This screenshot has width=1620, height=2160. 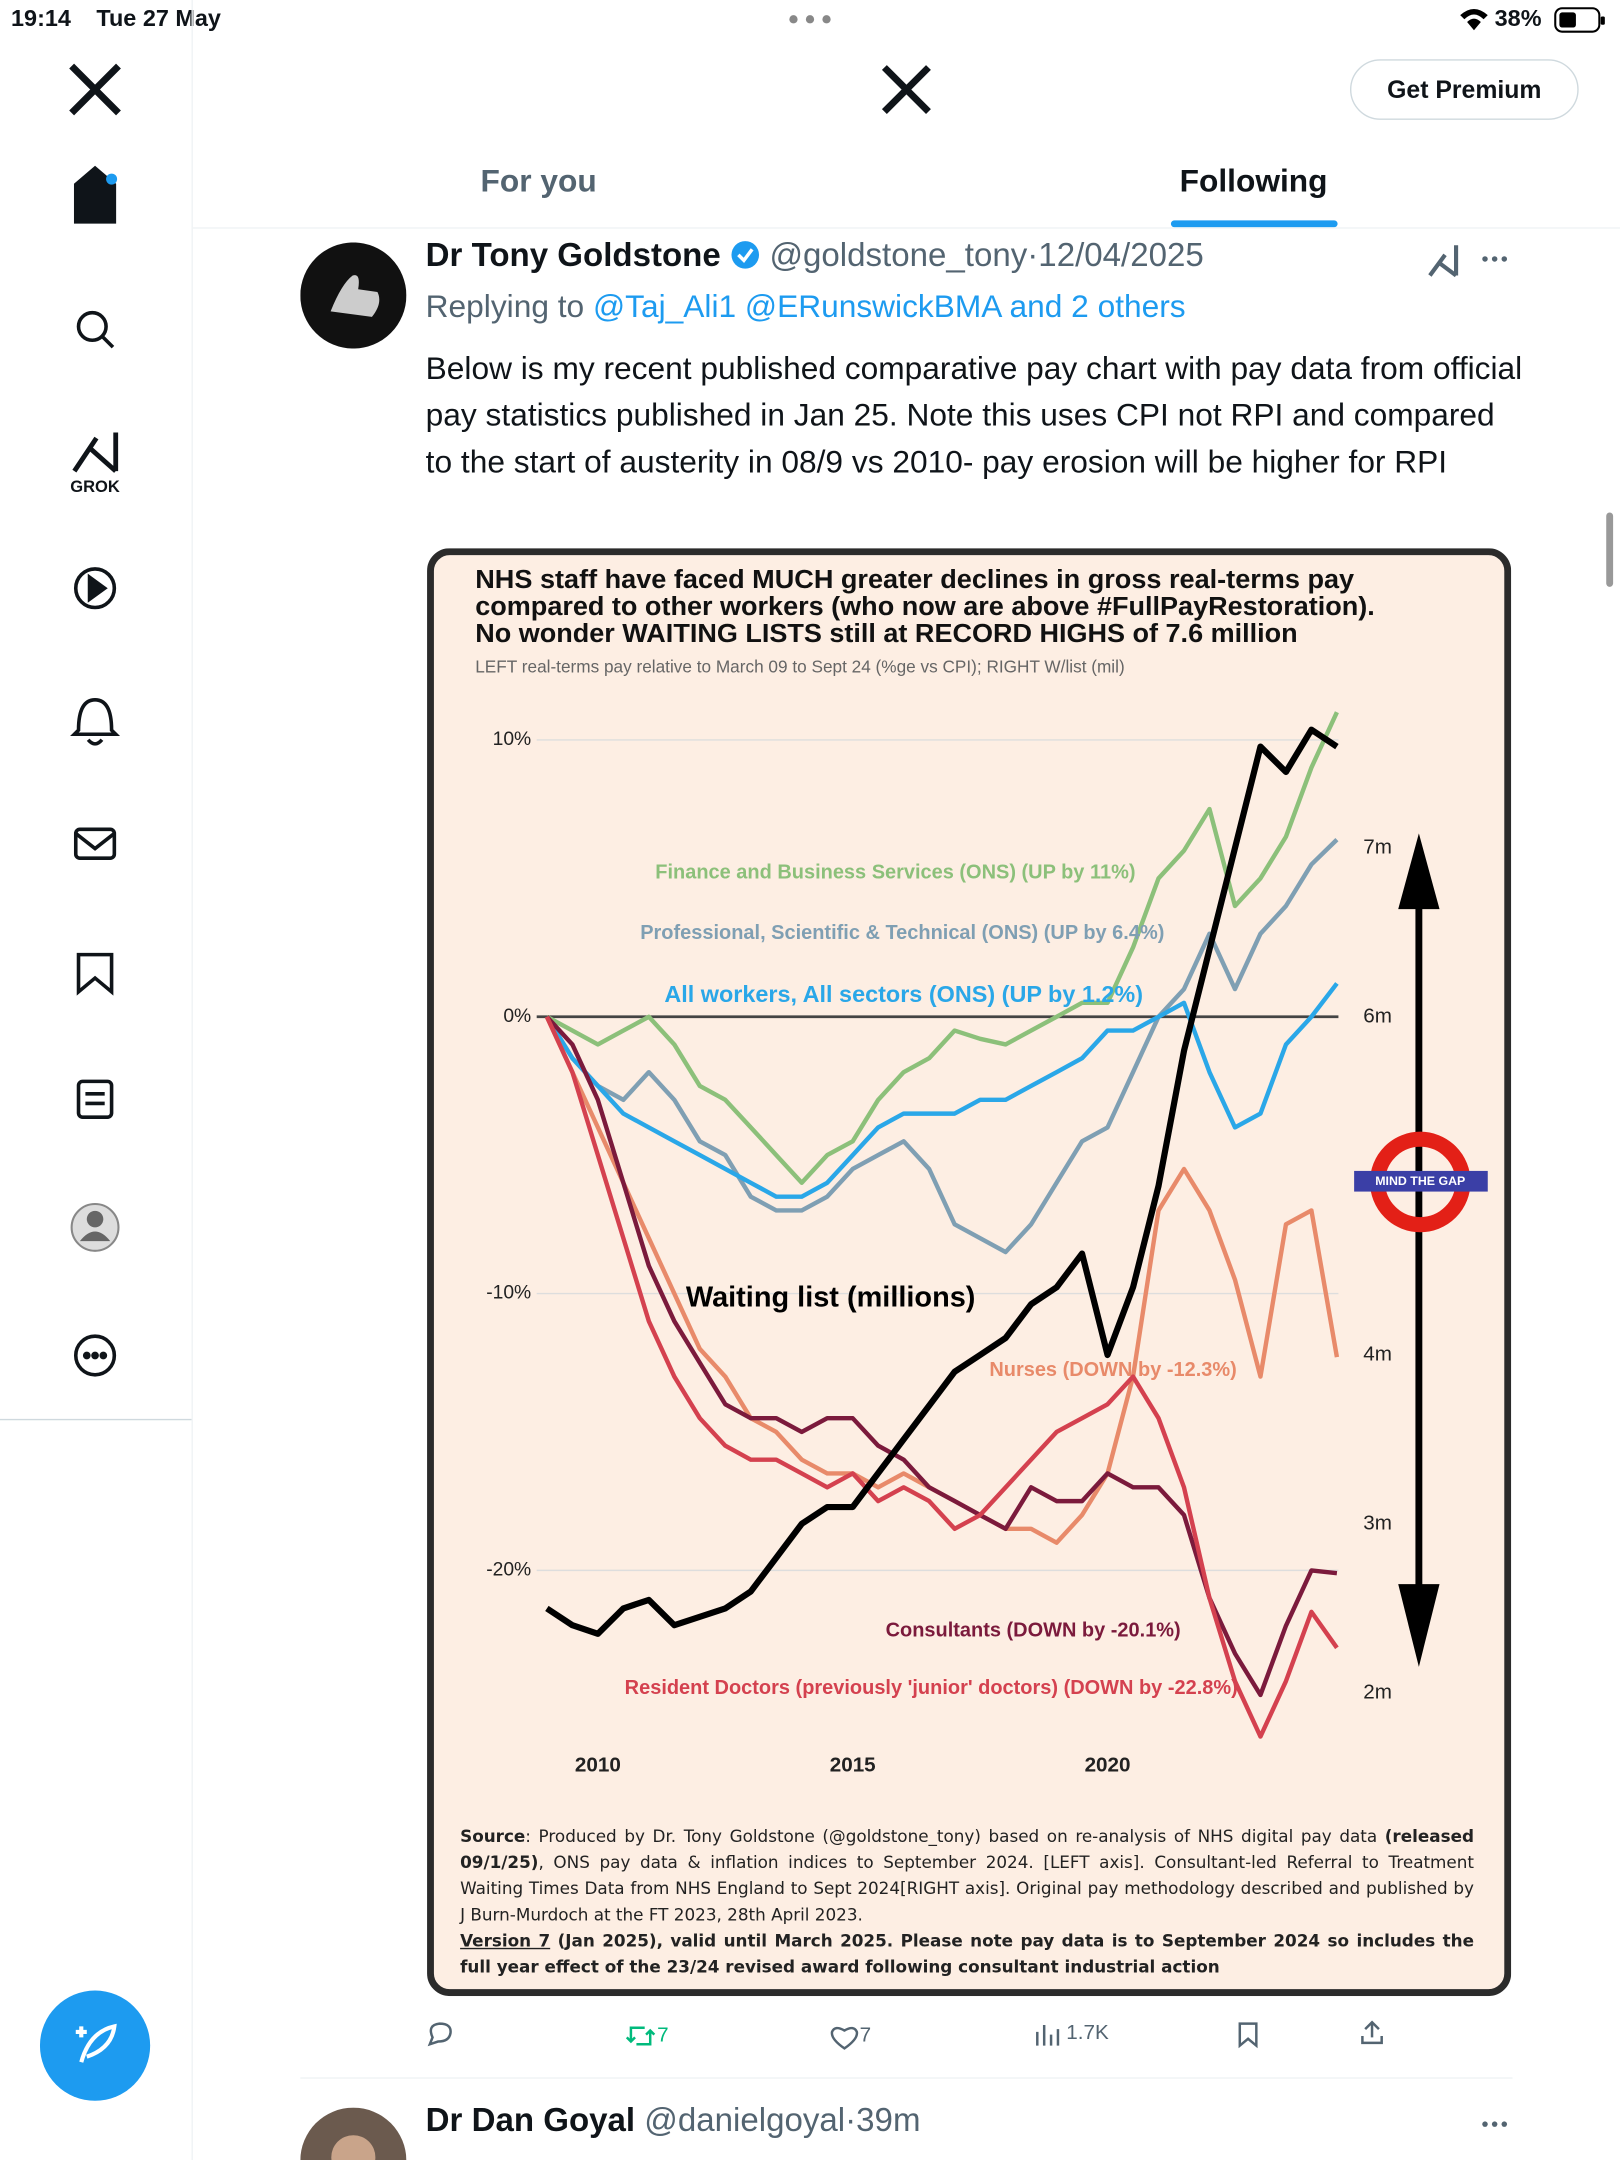 I want to click on author-name: Dr Tony Goldstone, so click(x=573, y=255).